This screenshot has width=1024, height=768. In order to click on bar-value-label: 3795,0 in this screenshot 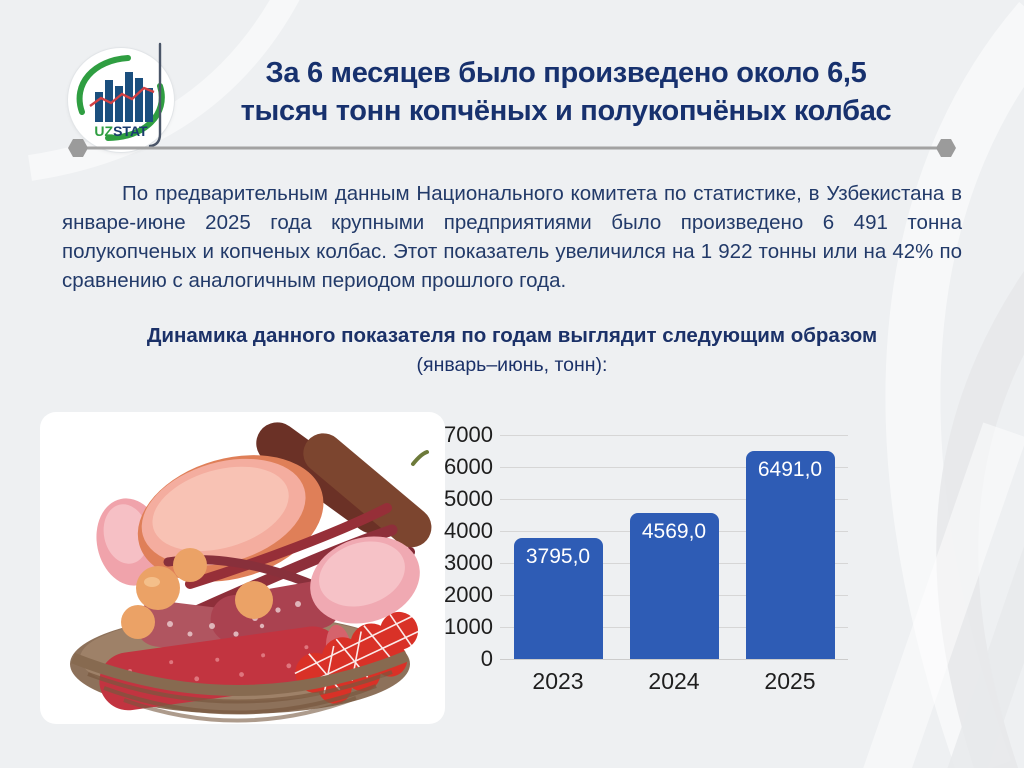, I will do `click(558, 556)`.